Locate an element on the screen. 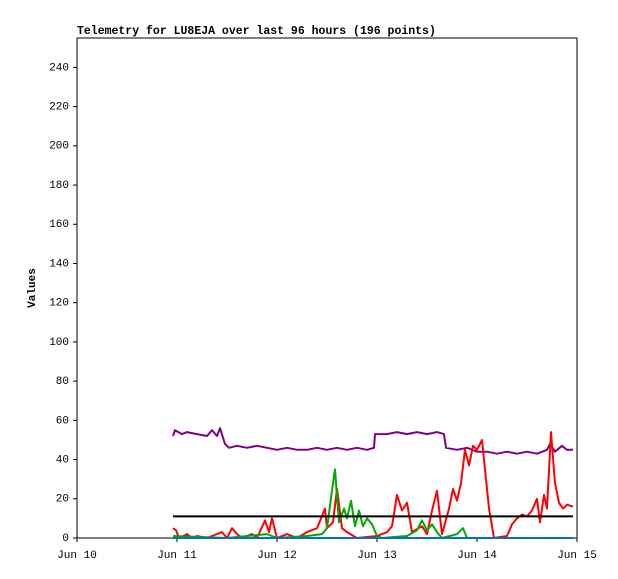 This screenshot has height=579, width=618. y-tick-label: 240 is located at coordinates (59, 68).